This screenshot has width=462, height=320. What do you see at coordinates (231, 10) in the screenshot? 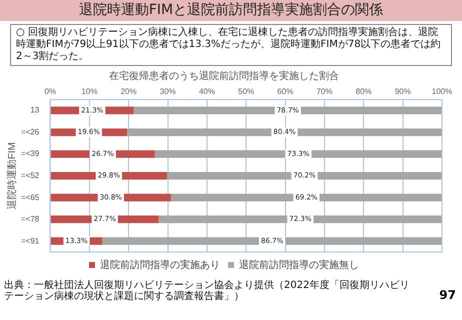
I see `chart-title: 退院時運動FIMと退院前訪問指導実施割合の関係` at bounding box center [231, 10].